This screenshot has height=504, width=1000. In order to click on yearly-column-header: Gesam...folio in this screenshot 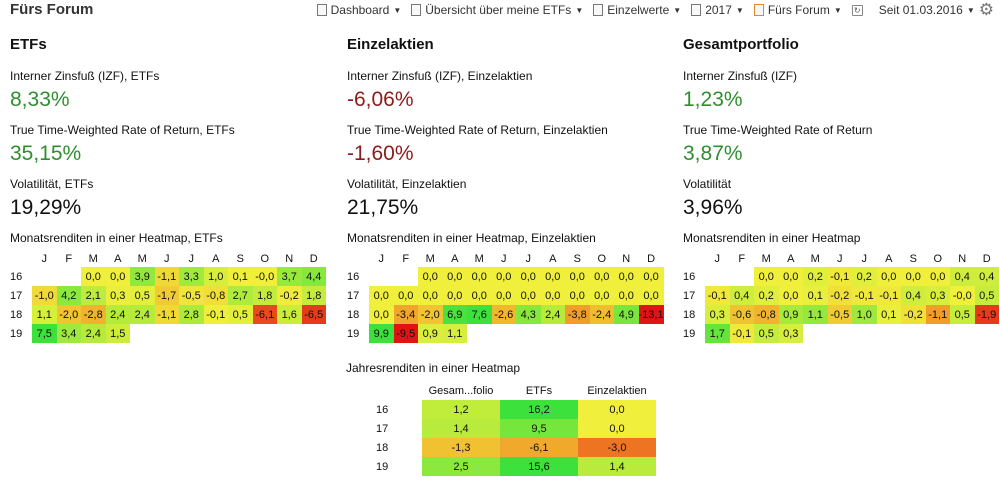, I will do `click(461, 391)`.